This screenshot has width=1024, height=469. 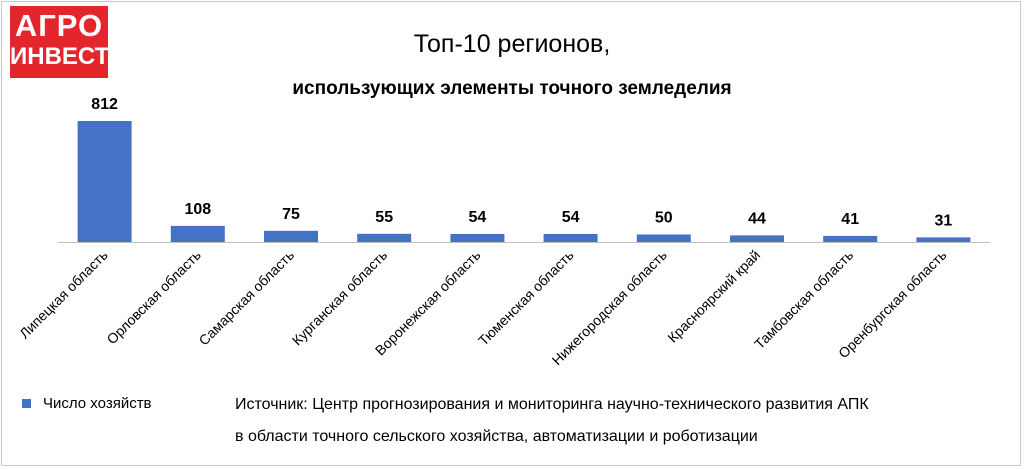 I want to click on chart-subtitle: использующих элементы точного земледелия, so click(x=512, y=88).